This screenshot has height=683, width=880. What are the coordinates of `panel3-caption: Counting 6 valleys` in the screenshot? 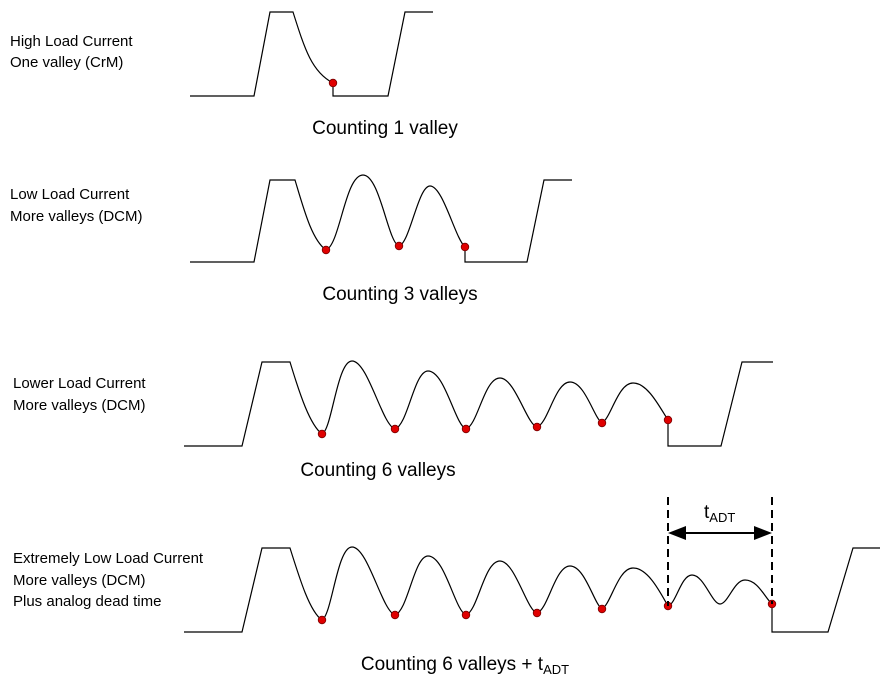 It's located at (377, 470).